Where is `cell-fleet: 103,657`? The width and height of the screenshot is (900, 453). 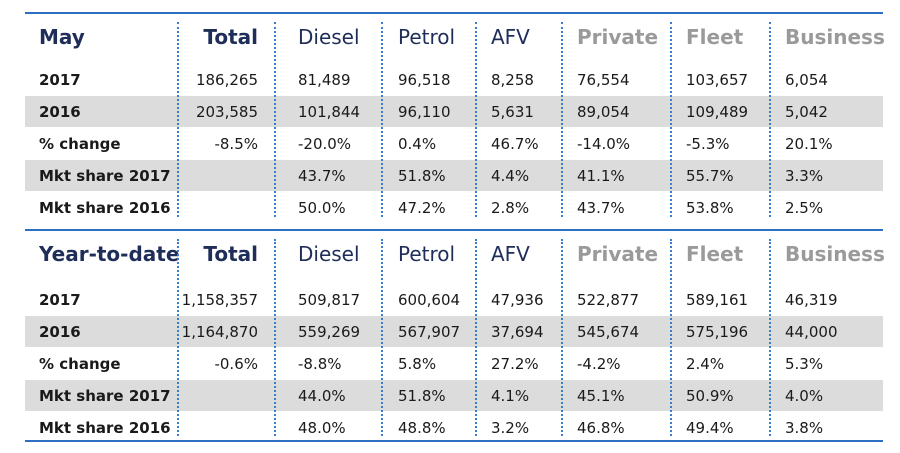 cell-fleet: 103,657 is located at coordinates (717, 79).